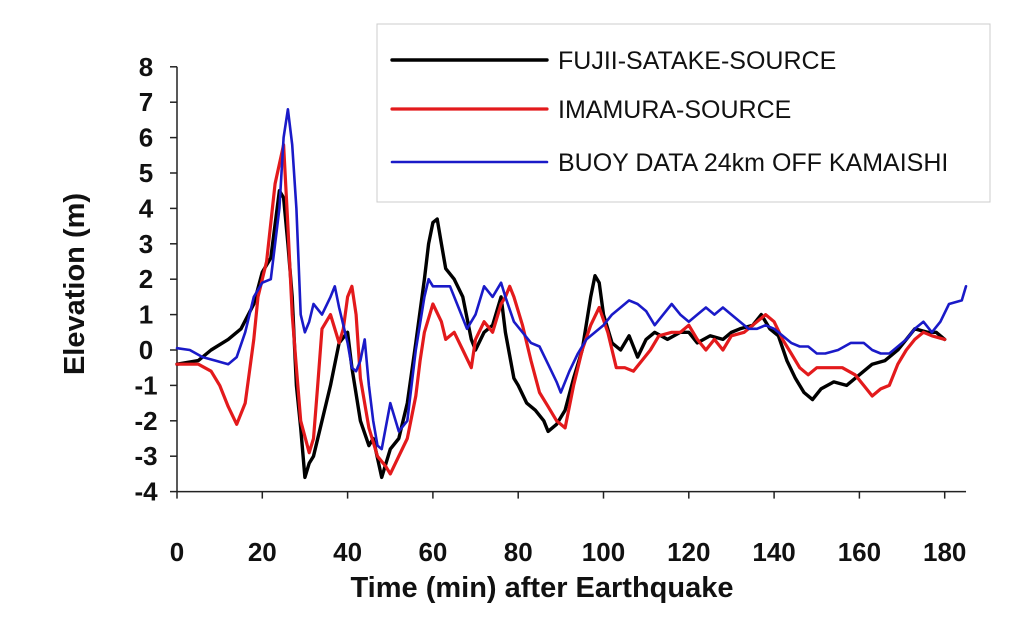  What do you see at coordinates (146, 102) in the screenshot?
I see `y-tick-label: 7` at bounding box center [146, 102].